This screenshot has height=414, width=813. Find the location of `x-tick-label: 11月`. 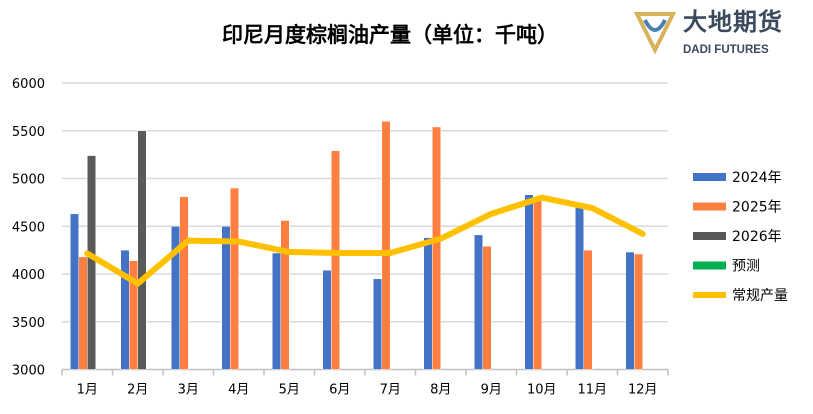

x-tick-label: 11月 is located at coordinates (592, 390).